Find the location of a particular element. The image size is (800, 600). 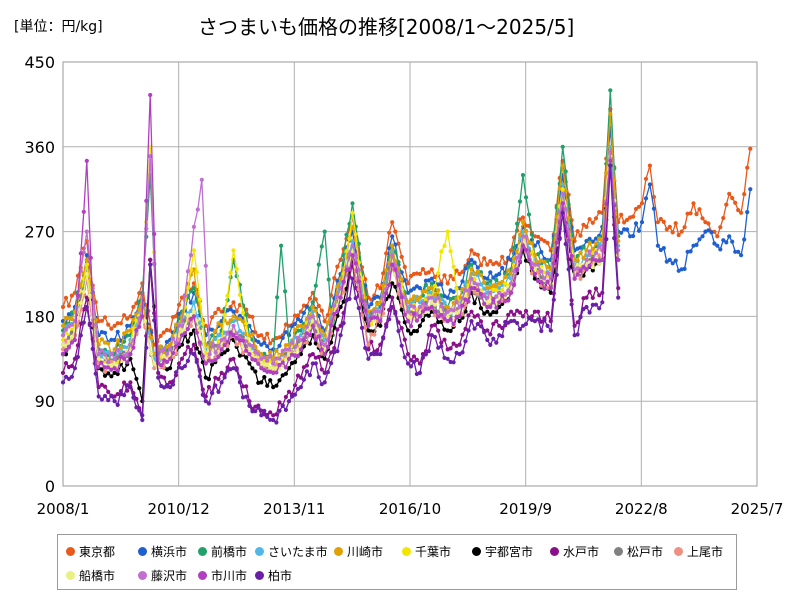

legend-label: さいたま市 is located at coordinates (298, 552).